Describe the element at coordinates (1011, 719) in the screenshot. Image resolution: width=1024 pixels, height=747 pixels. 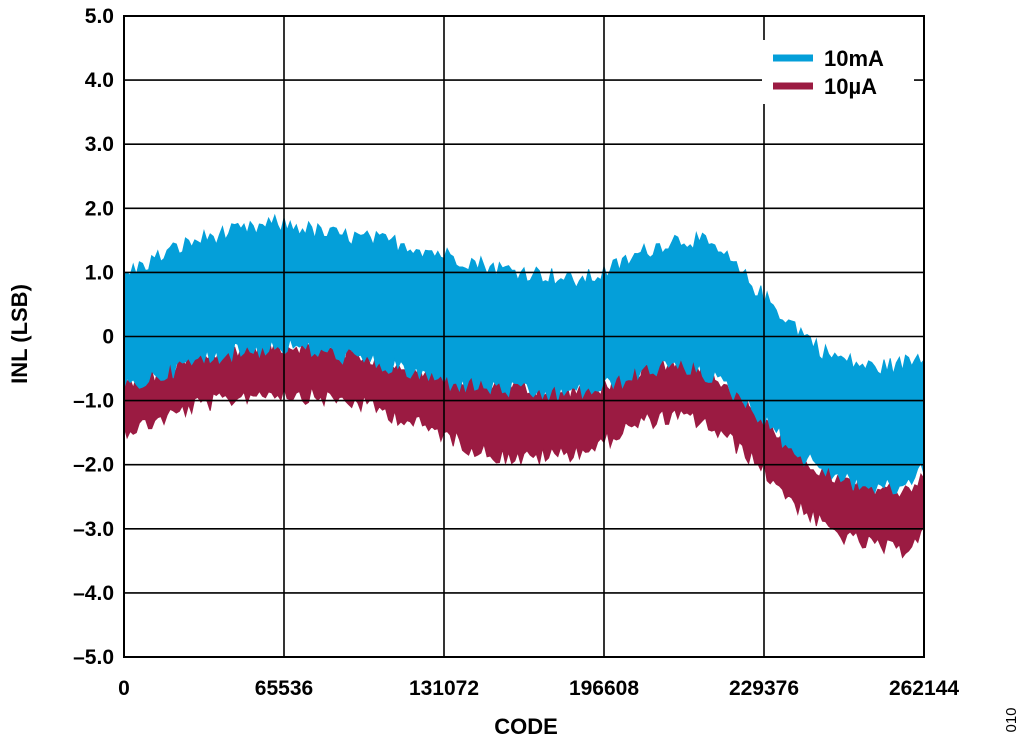
I see `figure-id: 010` at that location.